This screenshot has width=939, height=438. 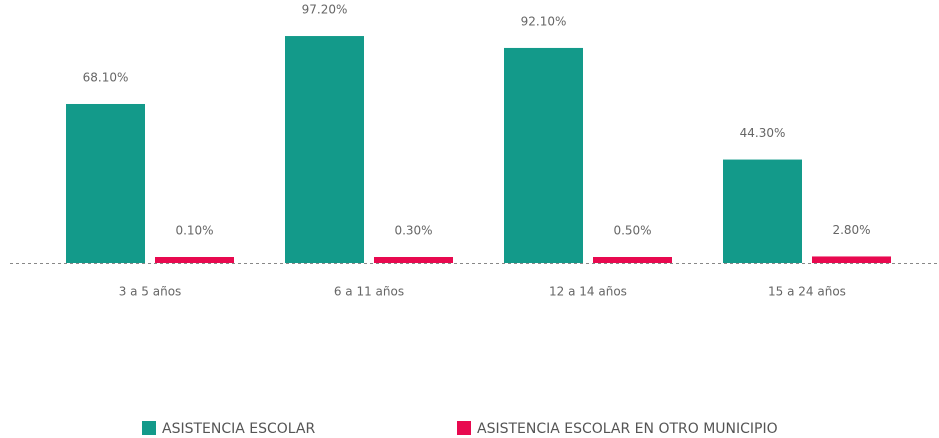 What do you see at coordinates (851, 230) in the screenshot?
I see `value-label: 2.80%` at bounding box center [851, 230].